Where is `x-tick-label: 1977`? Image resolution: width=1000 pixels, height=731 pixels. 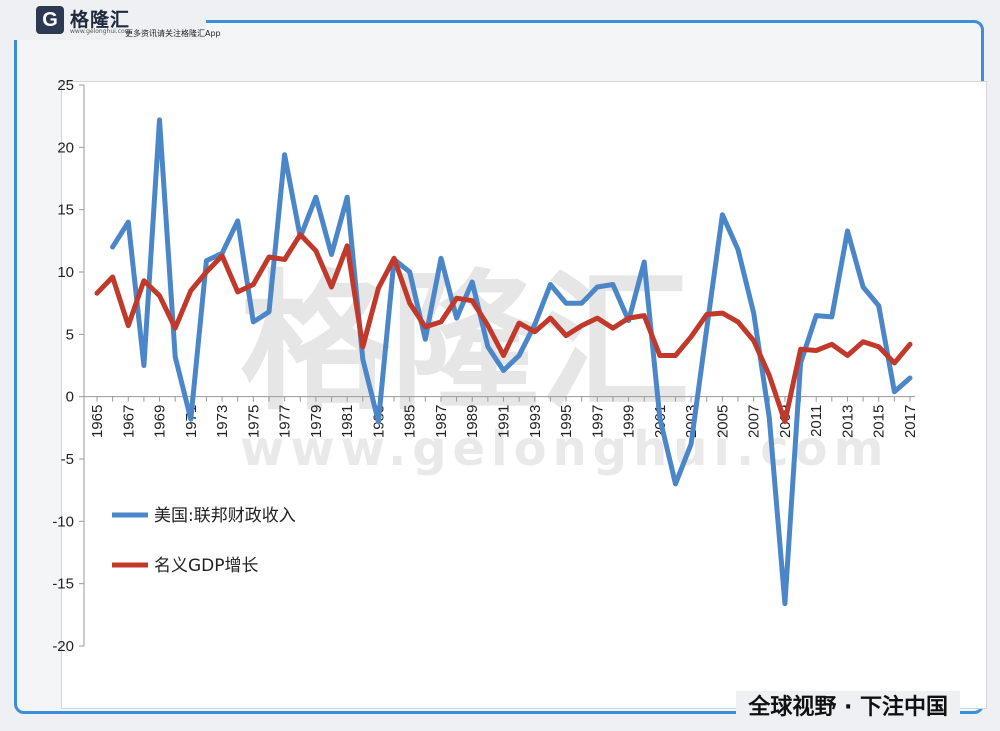 x-tick-label: 1977 is located at coordinates (285, 421).